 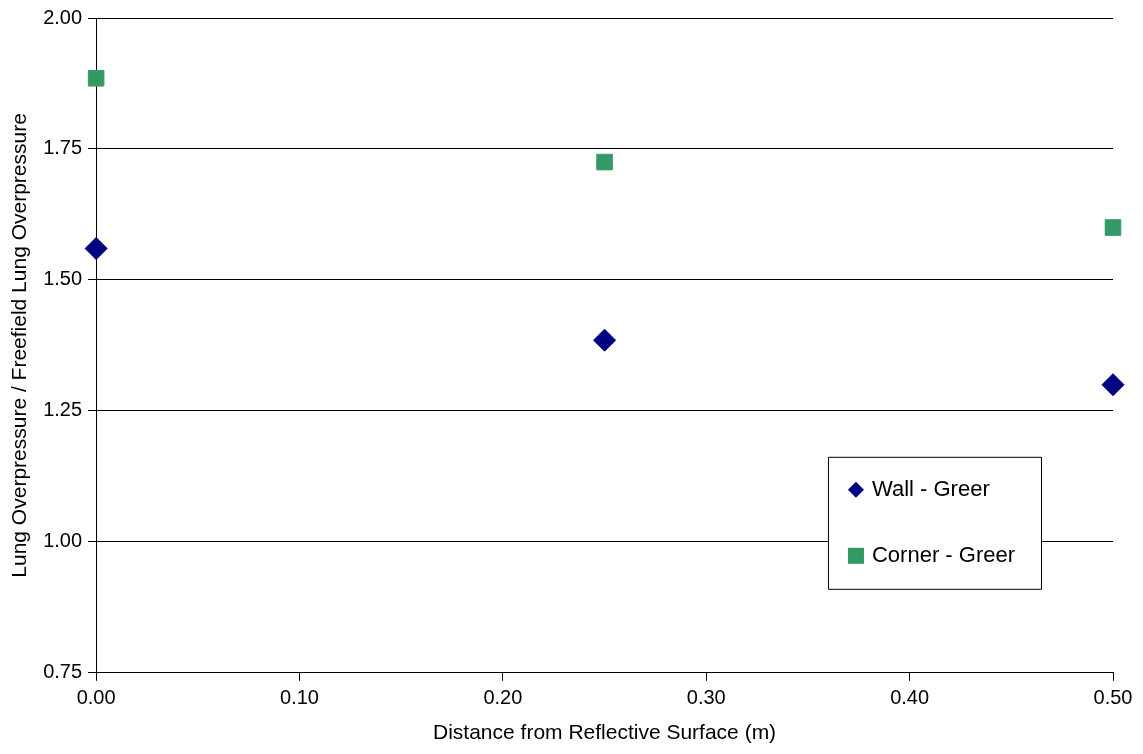 I want to click on x-axis-title: Distance from Reflective Surface (m), so click(x=605, y=732).